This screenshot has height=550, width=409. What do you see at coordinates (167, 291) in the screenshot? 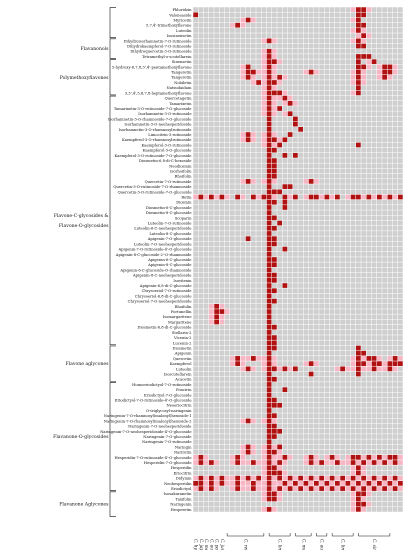
I see `row-label: Chrysoeriol-7-O-rutinoside` at bounding box center [167, 291].